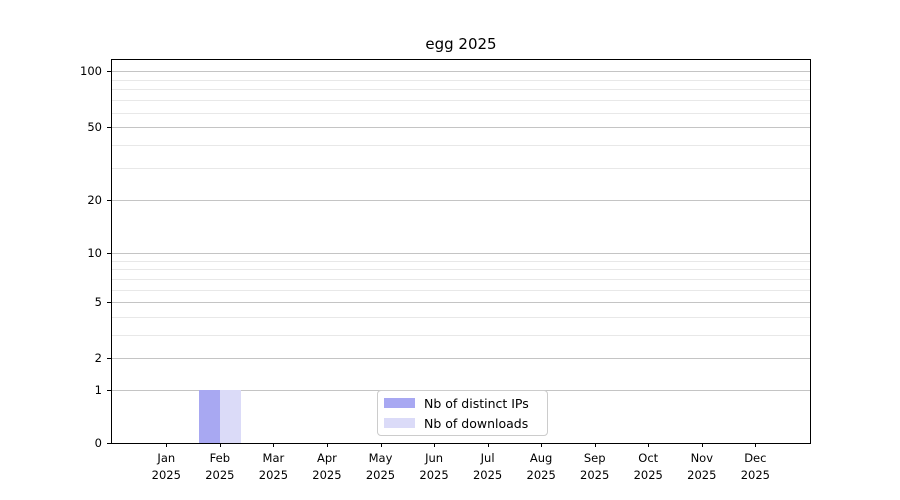 The height and width of the screenshot is (500, 900). I want to click on x-tick-label: Apr 2025, so click(327, 466).